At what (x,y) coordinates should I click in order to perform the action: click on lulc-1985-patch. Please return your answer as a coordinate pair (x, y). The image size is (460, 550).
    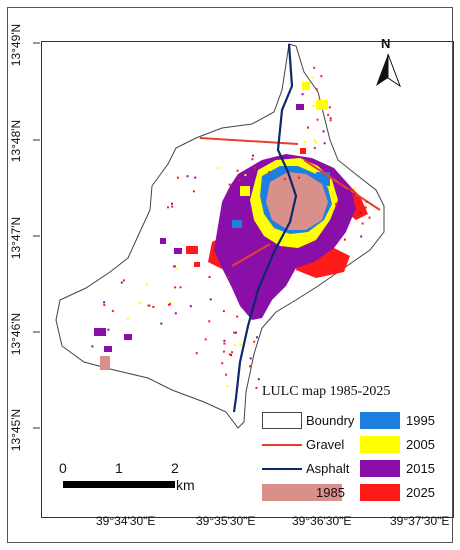
    Looking at the image, I should click on (105, 363).